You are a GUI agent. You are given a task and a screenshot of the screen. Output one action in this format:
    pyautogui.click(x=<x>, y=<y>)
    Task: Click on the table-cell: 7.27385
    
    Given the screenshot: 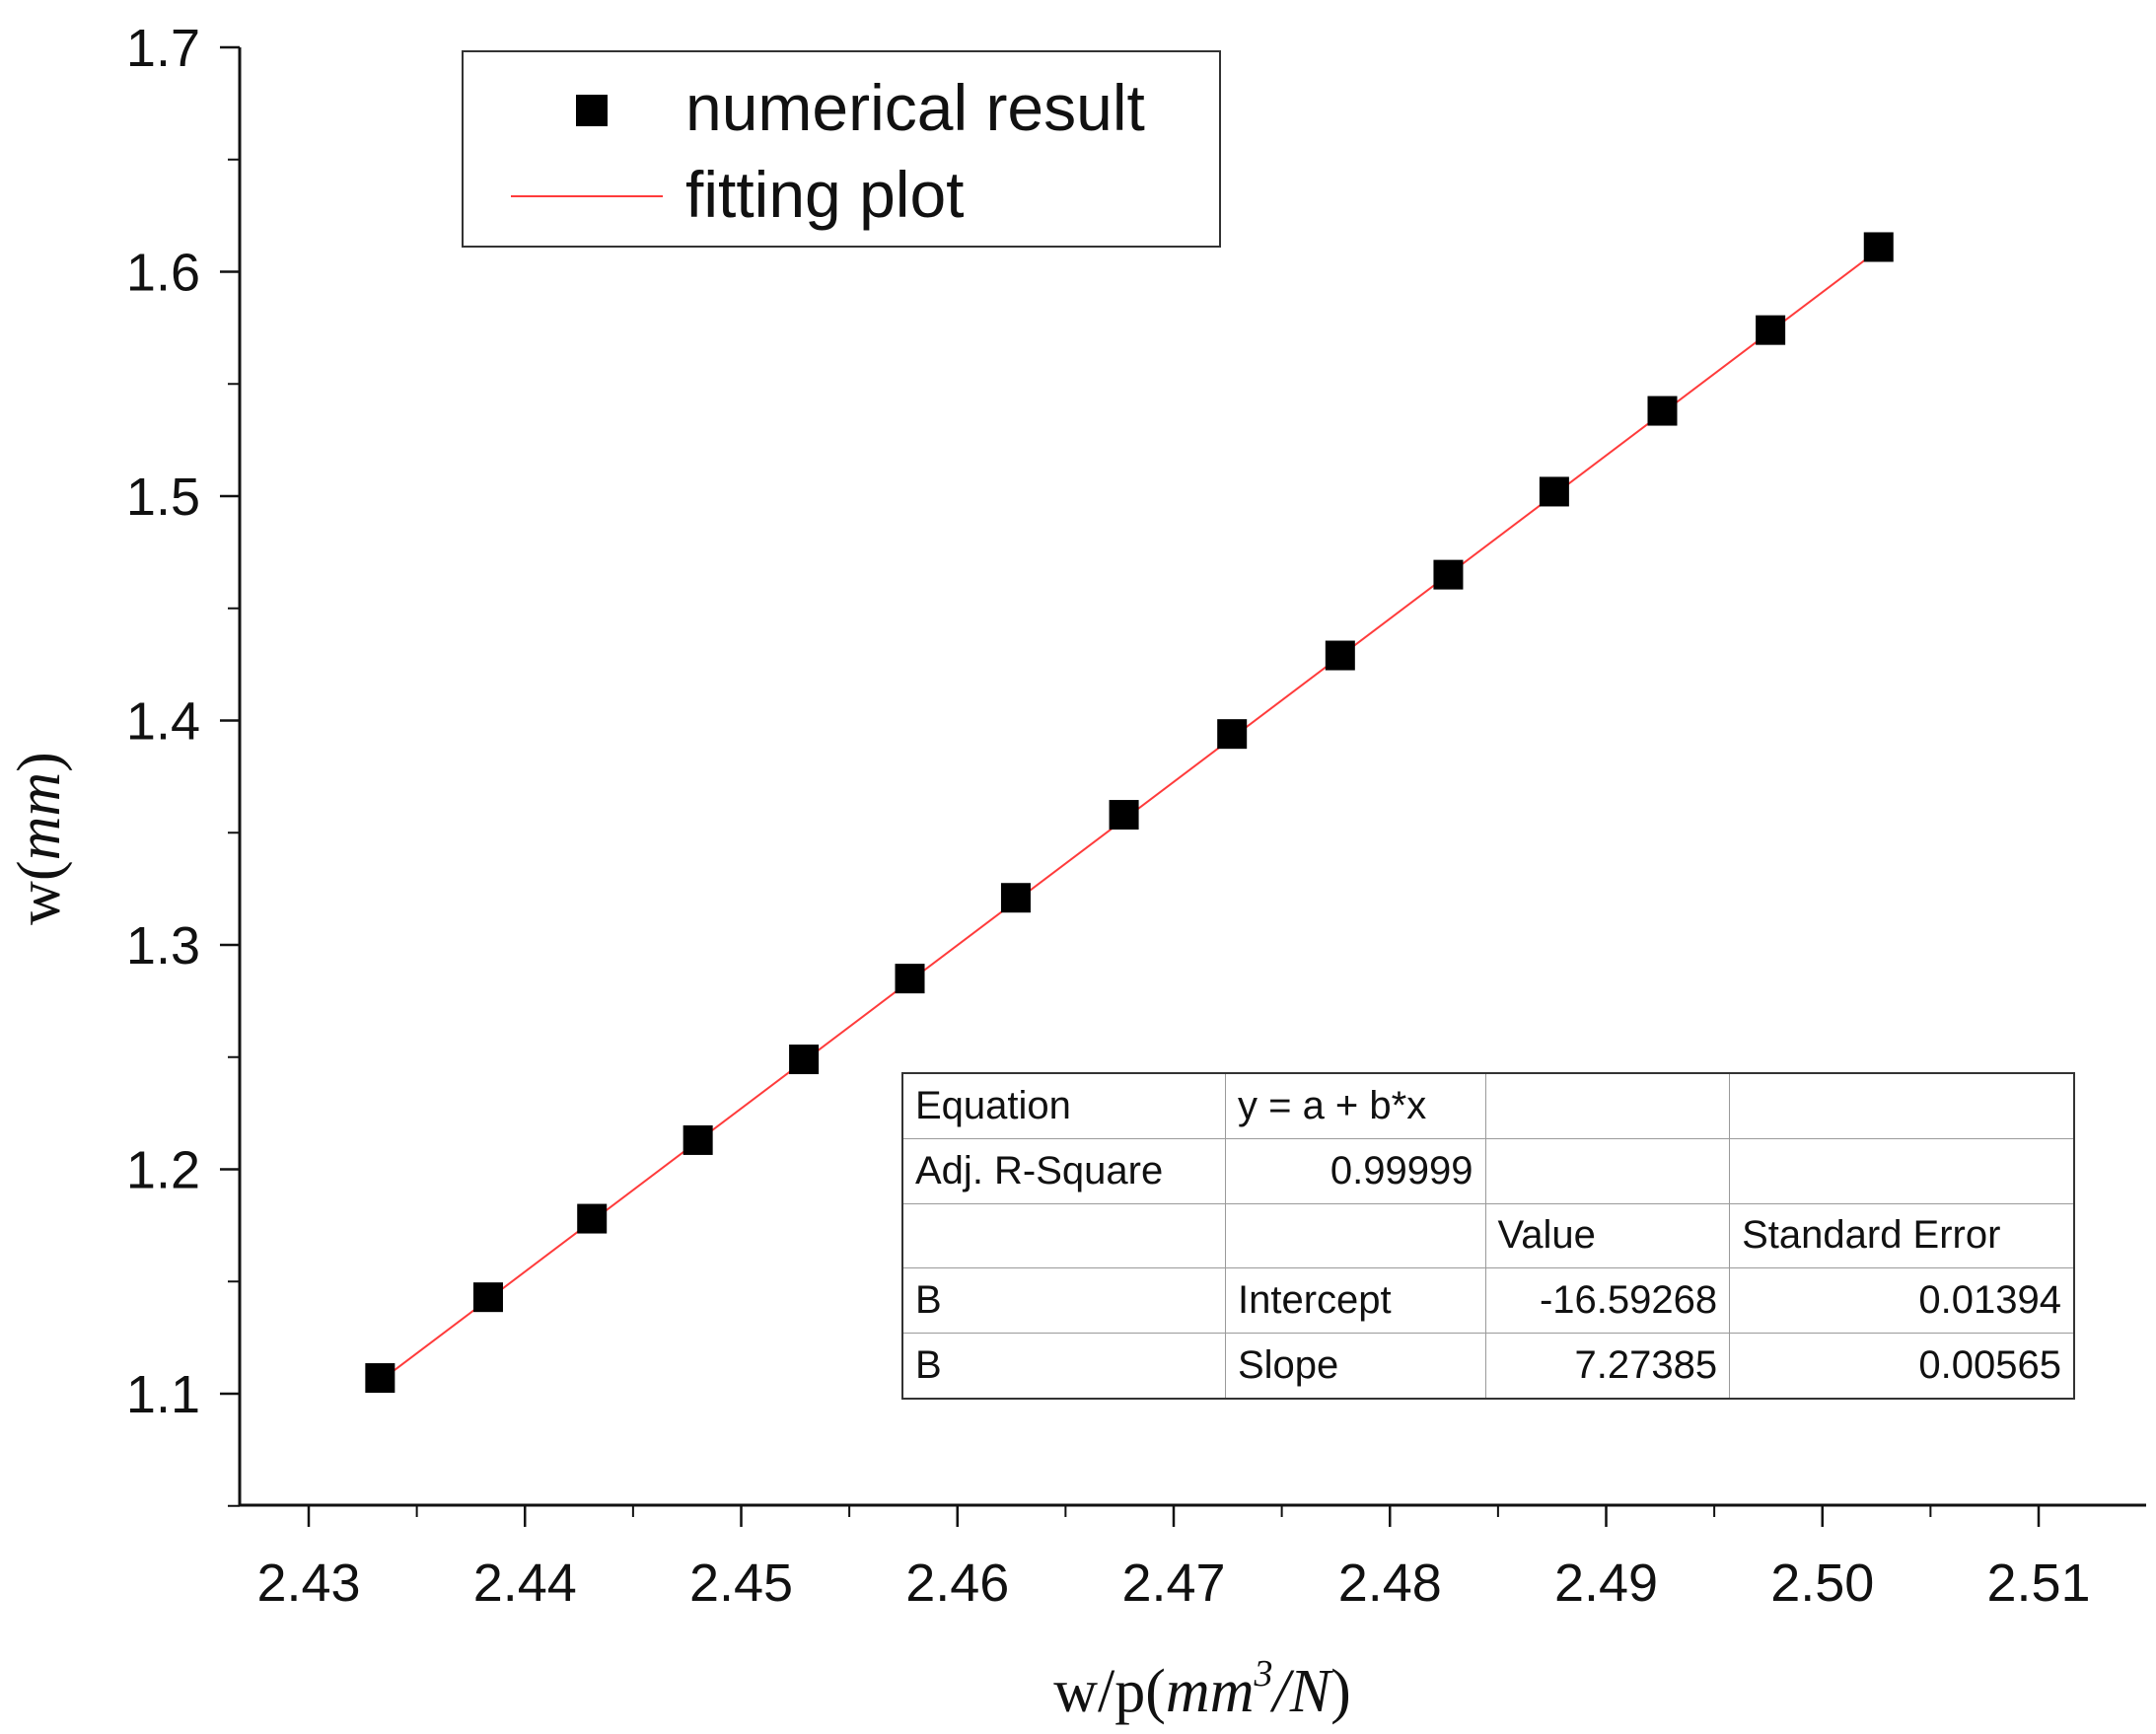 What is the action you would take?
    pyautogui.click(x=1607, y=1366)
    